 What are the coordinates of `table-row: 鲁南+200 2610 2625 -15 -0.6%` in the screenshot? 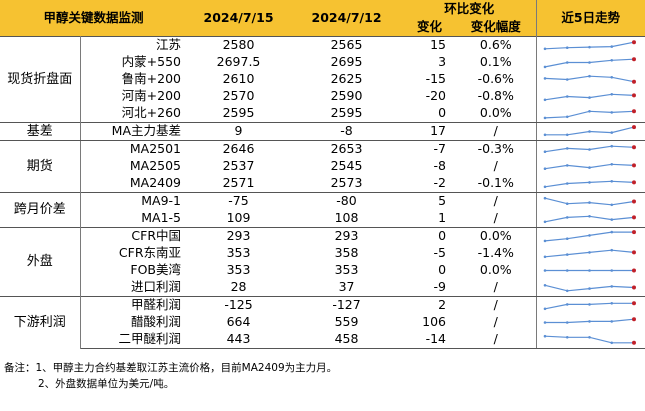 It's located at (322, 79).